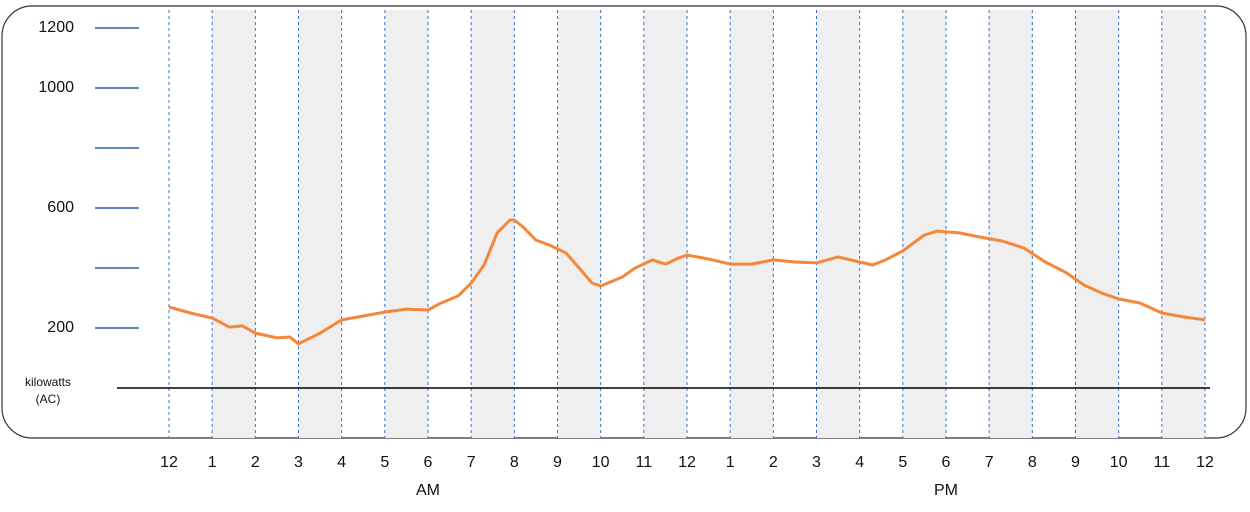 The image size is (1250, 512). What do you see at coordinates (60, 327) in the screenshot?
I see `y-tick-label: 200` at bounding box center [60, 327].